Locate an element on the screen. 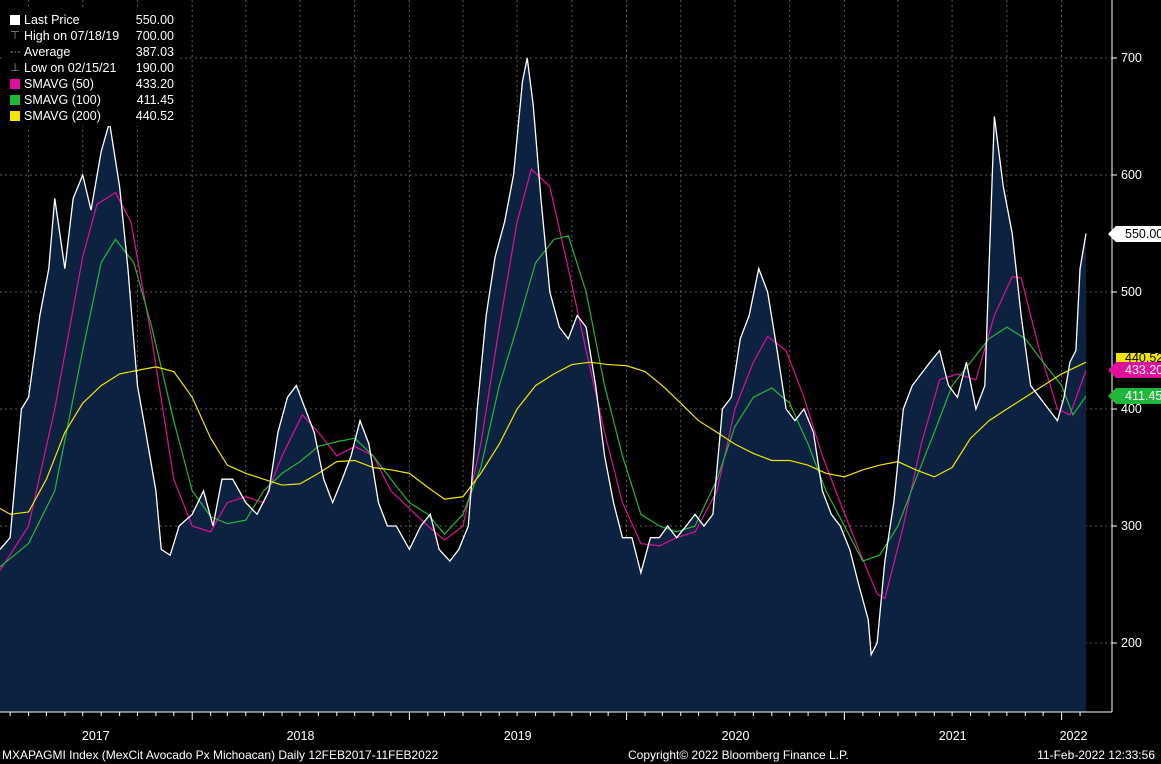 This screenshot has width=1161, height=764. legend-value: 190.00 is located at coordinates (154, 68).